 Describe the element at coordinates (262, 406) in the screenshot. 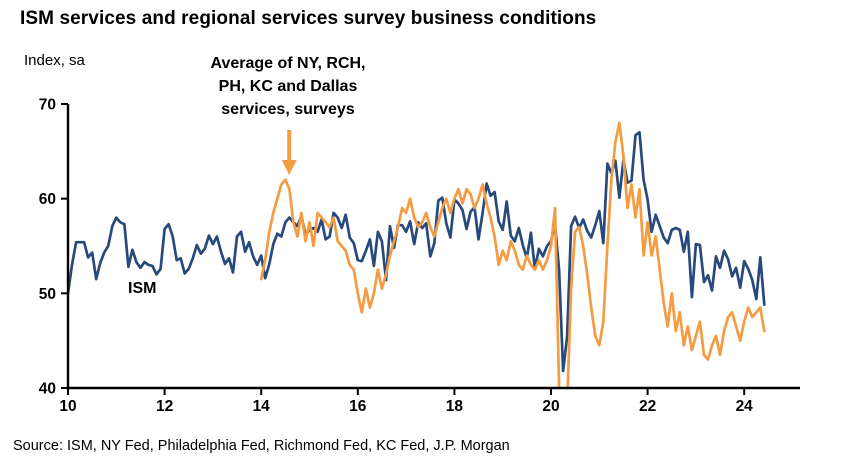

I see `x-tick-label: 14` at that location.